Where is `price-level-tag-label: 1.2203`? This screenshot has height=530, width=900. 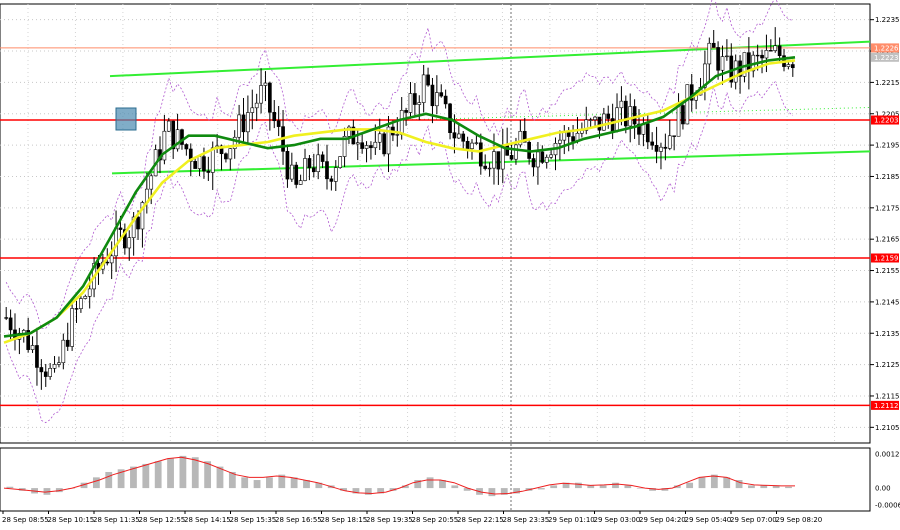 price-level-tag-label: 1.2203 is located at coordinates (886, 121).